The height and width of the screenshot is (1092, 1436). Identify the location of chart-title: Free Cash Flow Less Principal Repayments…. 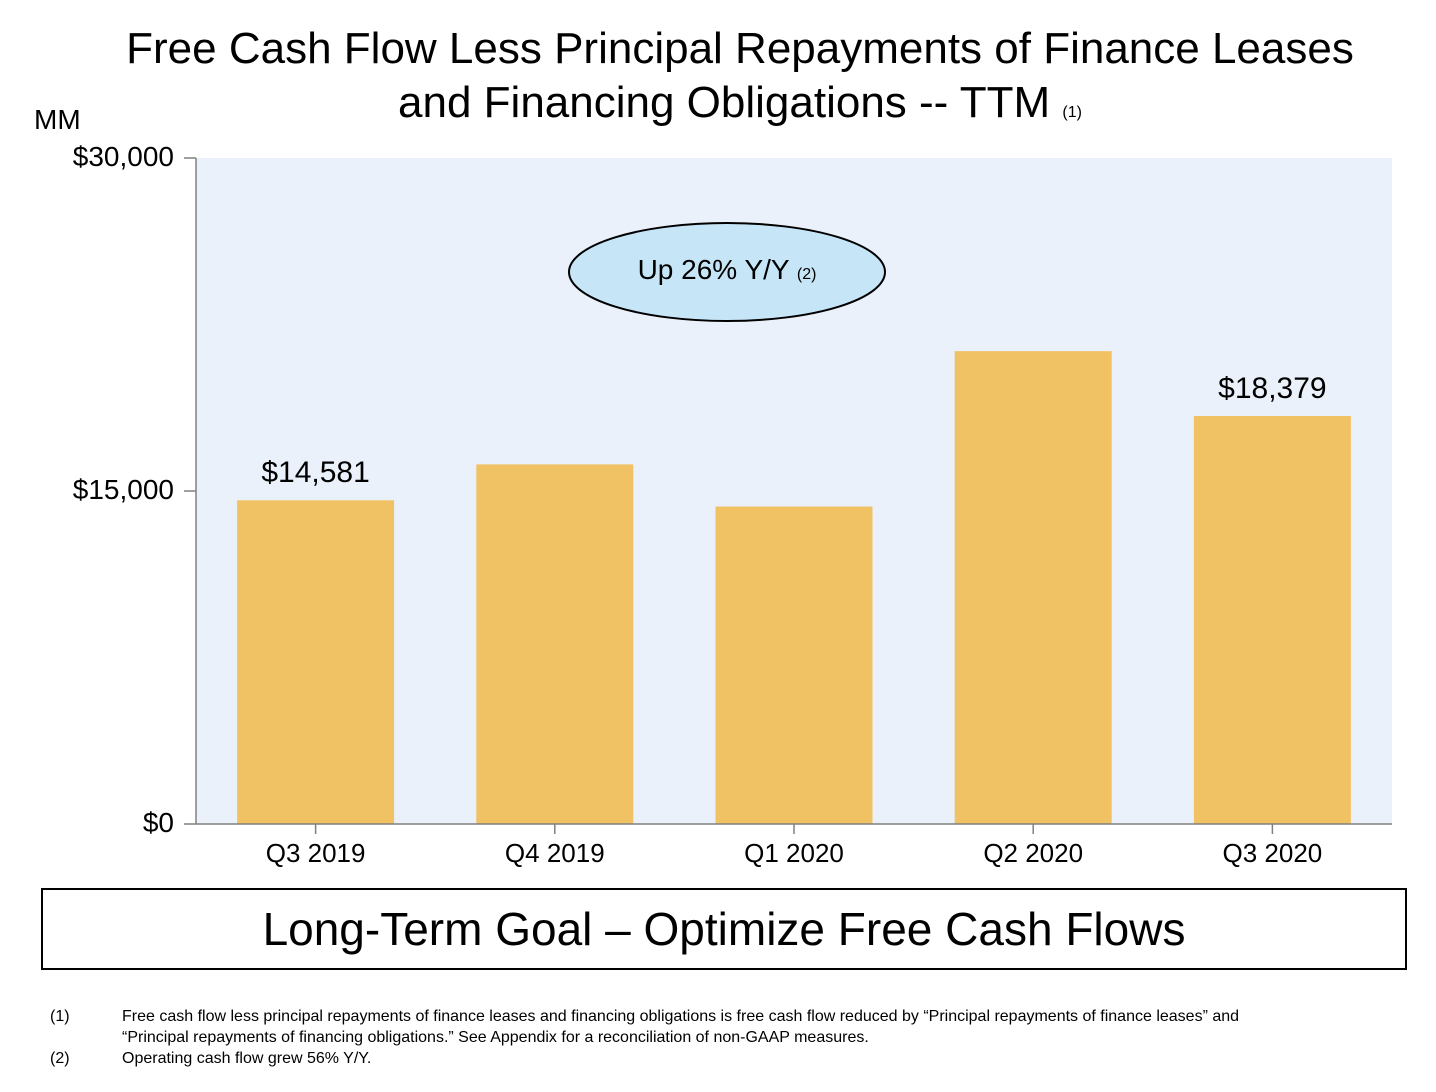
(738, 81).